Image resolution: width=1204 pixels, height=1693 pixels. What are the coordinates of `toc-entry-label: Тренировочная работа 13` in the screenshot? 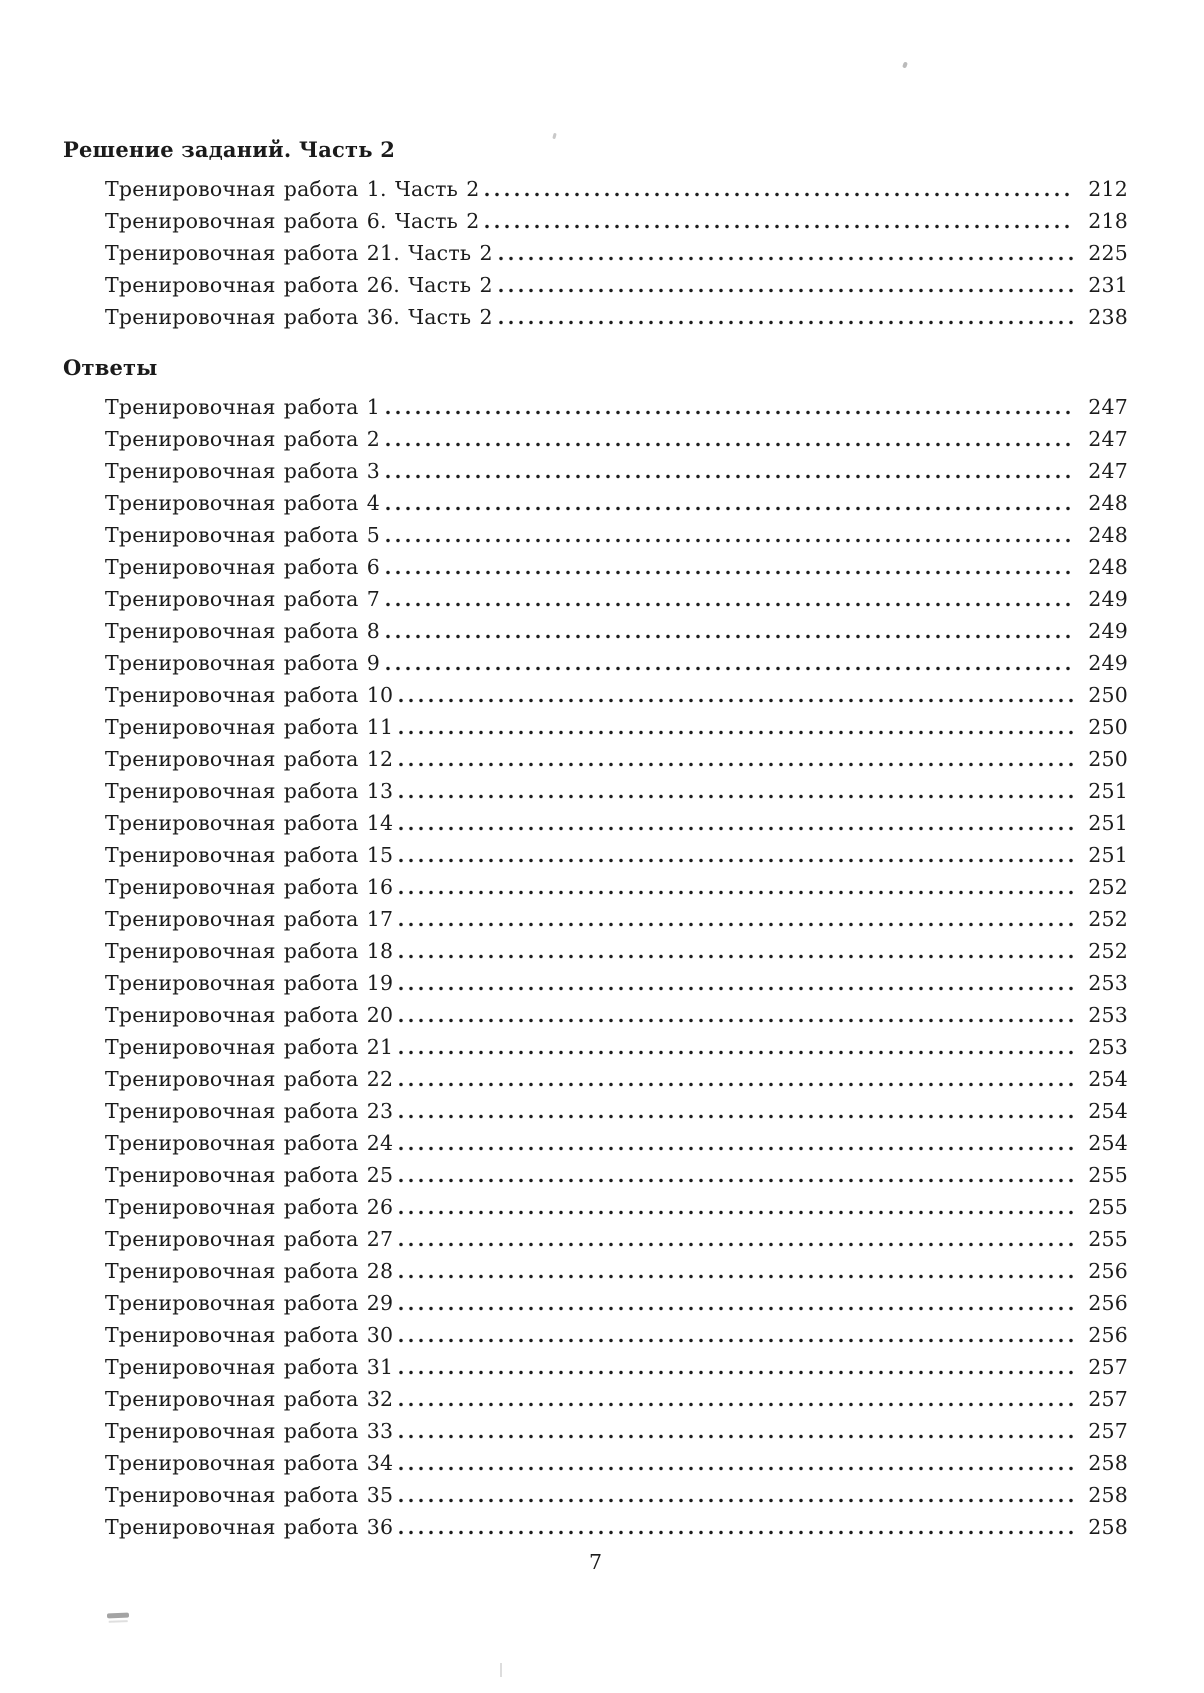 It's located at (249, 791).